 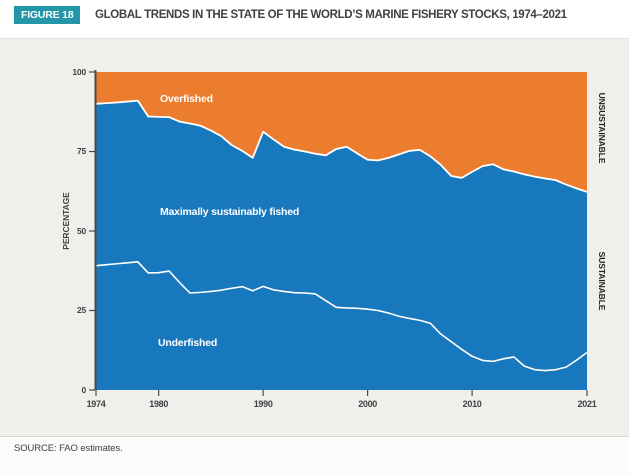 I want to click on footer-band, so click(x=314, y=456).